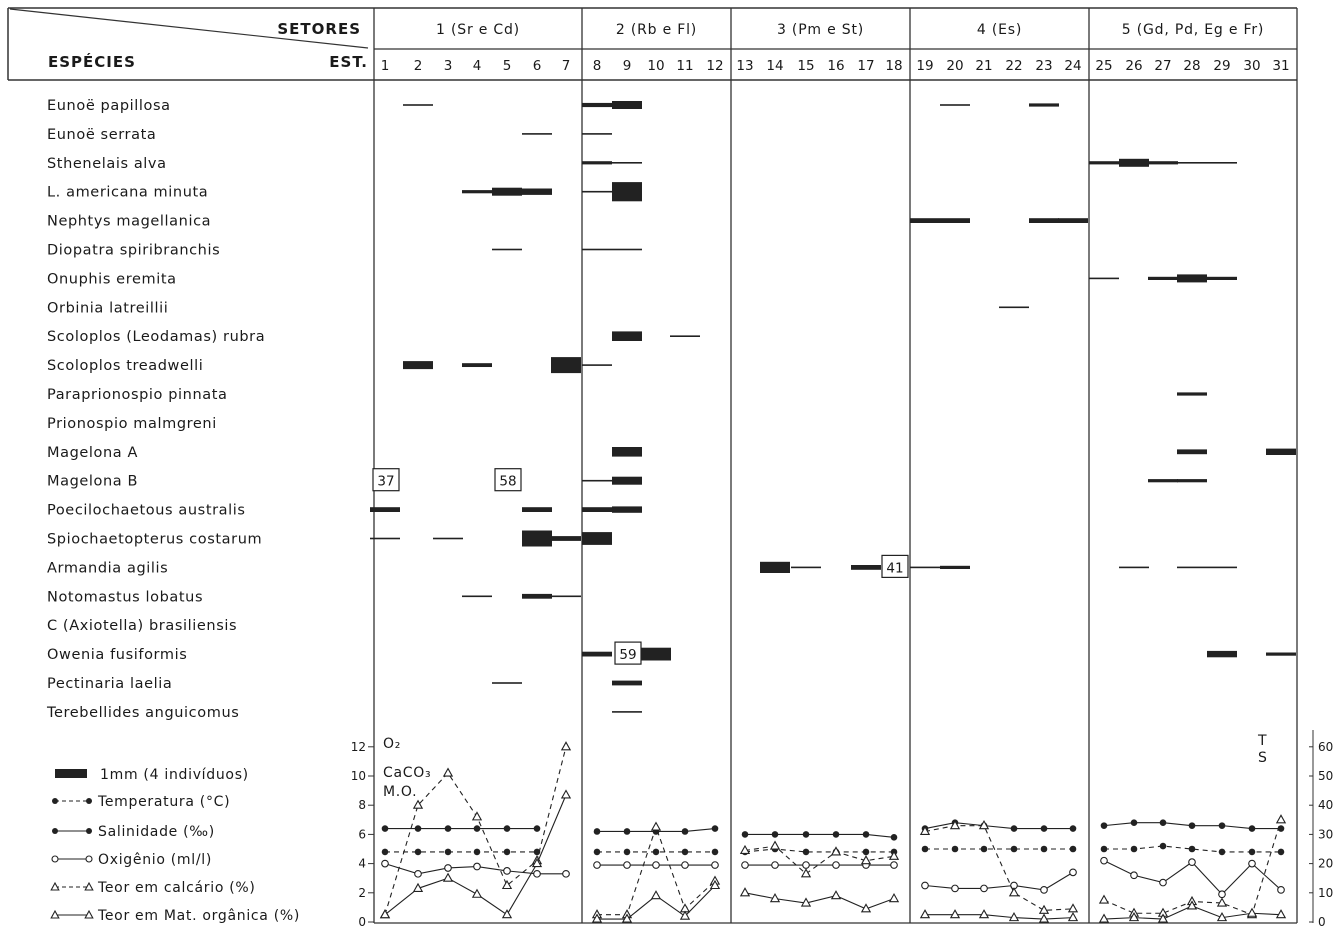 The image size is (1338, 930). What do you see at coordinates (407, 773) in the screenshot?
I see `left-axis-label: CaCO₃` at bounding box center [407, 773].